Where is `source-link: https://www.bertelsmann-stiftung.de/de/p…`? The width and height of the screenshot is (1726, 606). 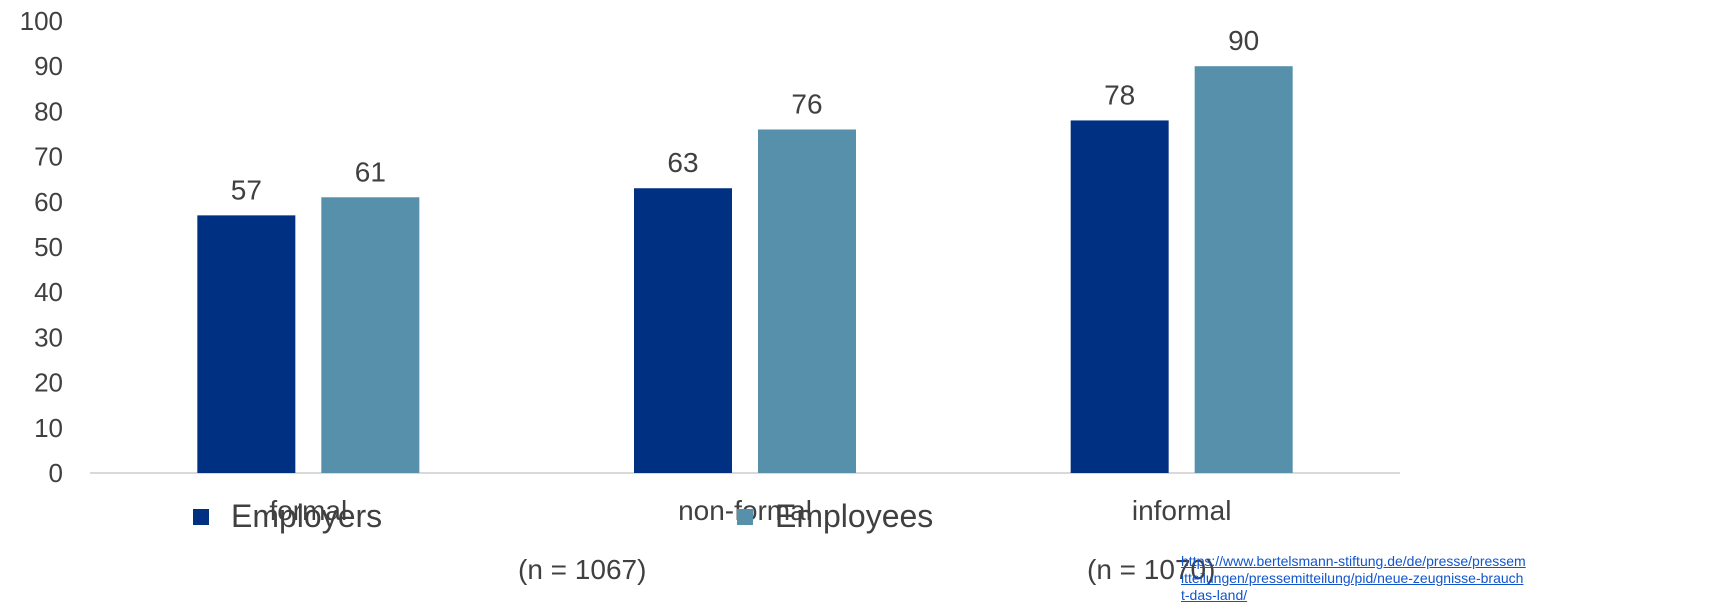
source-link: https://www.bertelsmann-stiftung.de/de/p… is located at coordinates (1353, 578).